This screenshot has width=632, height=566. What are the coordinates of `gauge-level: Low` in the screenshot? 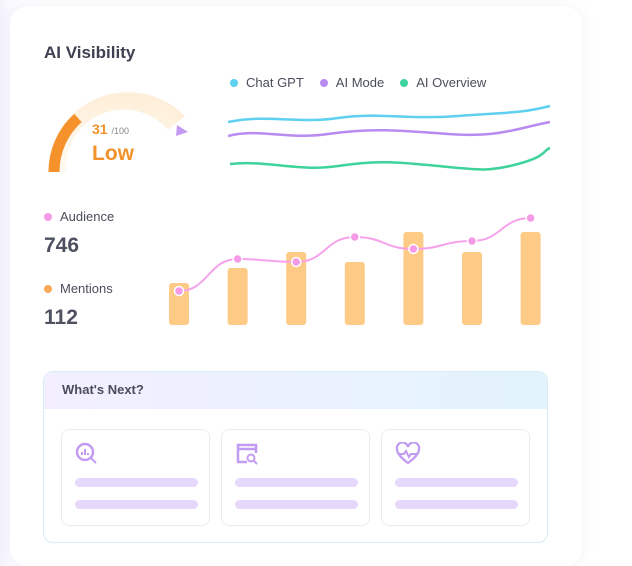 It's located at (113, 153).